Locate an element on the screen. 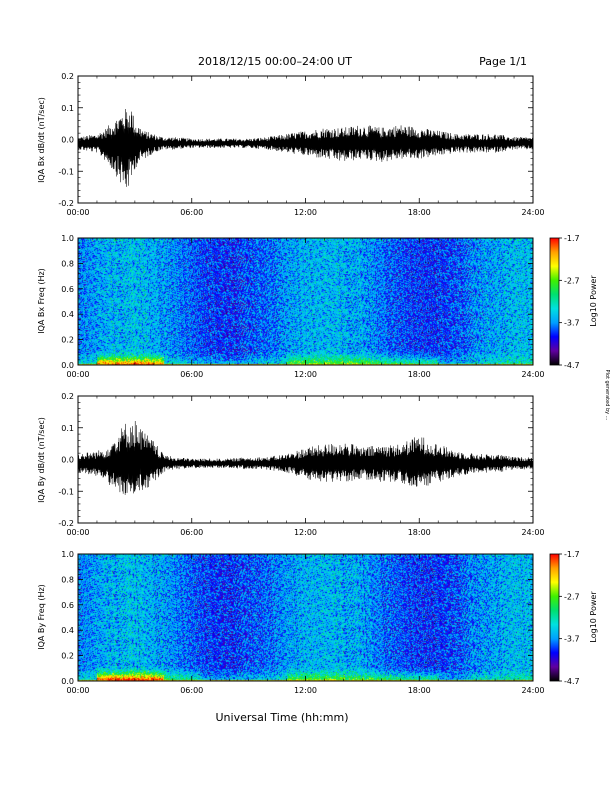 Image resolution: width=612 pixels, height=792 pixels. colorbar-bx-ramp is located at coordinates (554, 301).